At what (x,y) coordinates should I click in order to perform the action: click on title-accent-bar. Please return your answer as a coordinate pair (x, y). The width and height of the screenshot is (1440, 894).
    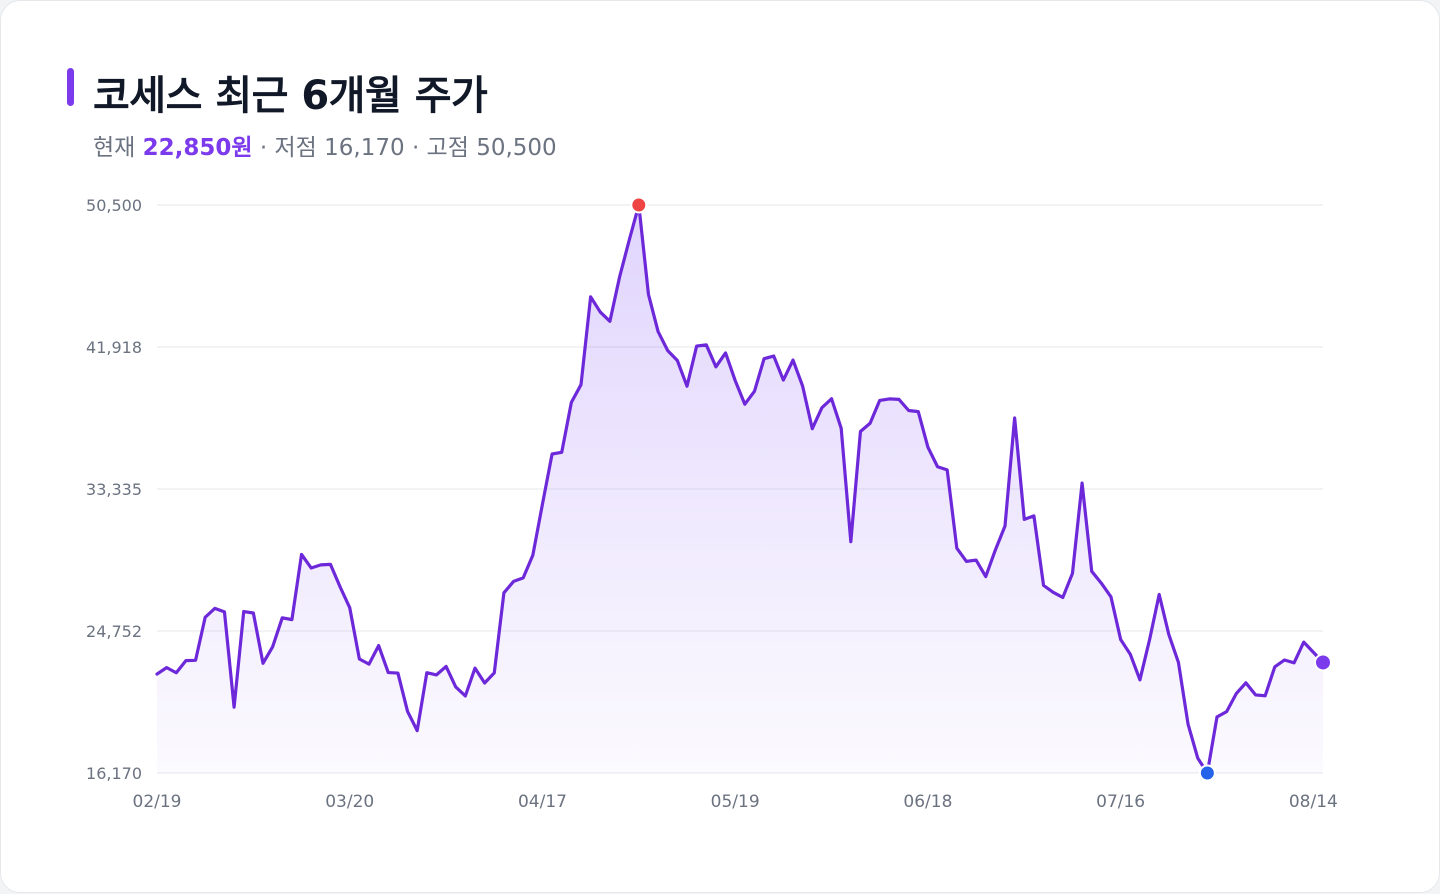
    Looking at the image, I should click on (70, 87).